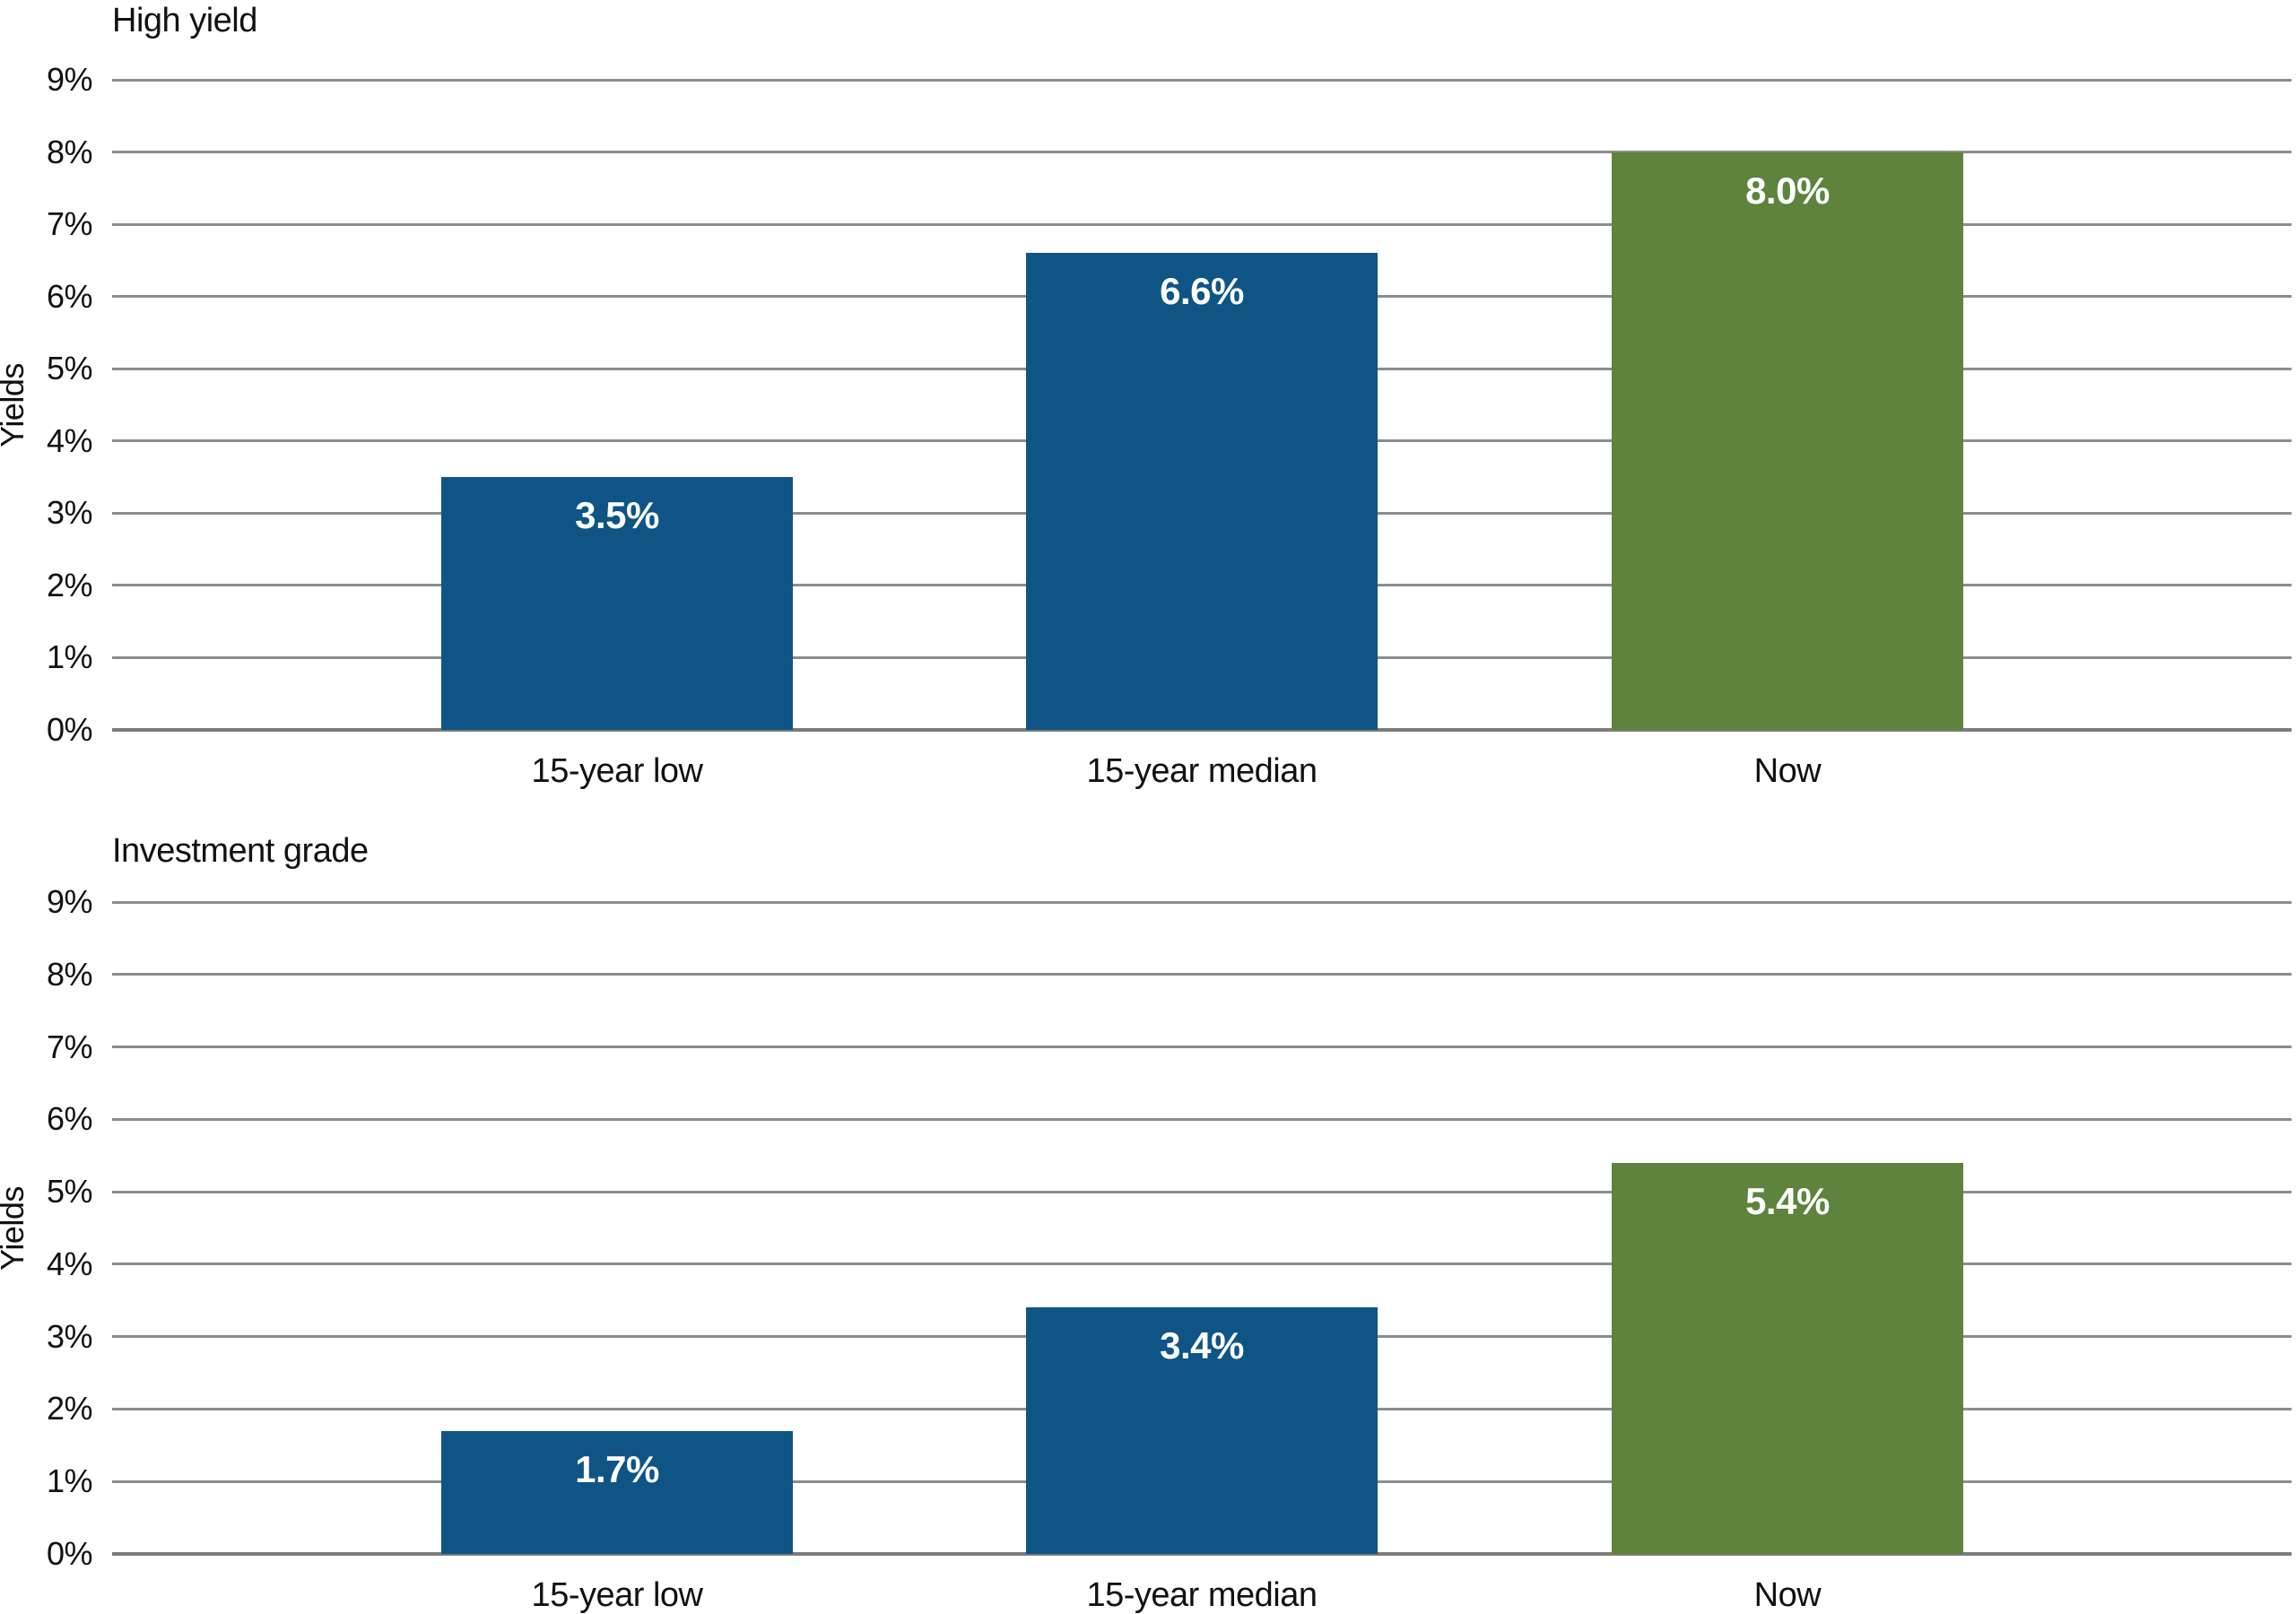  Describe the element at coordinates (1202, 1430) in the screenshot. I see `bar-15-year-median: 3.4%` at that location.